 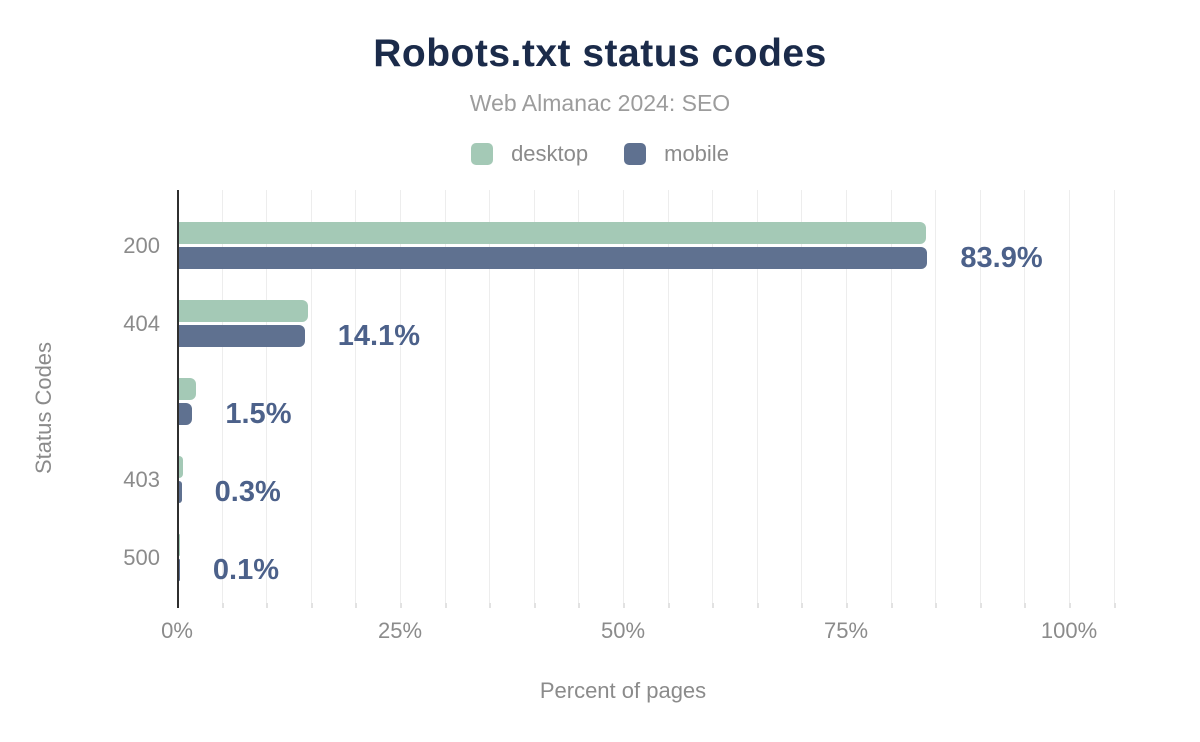 What do you see at coordinates (141, 323) in the screenshot?
I see `category-label: 404` at bounding box center [141, 323].